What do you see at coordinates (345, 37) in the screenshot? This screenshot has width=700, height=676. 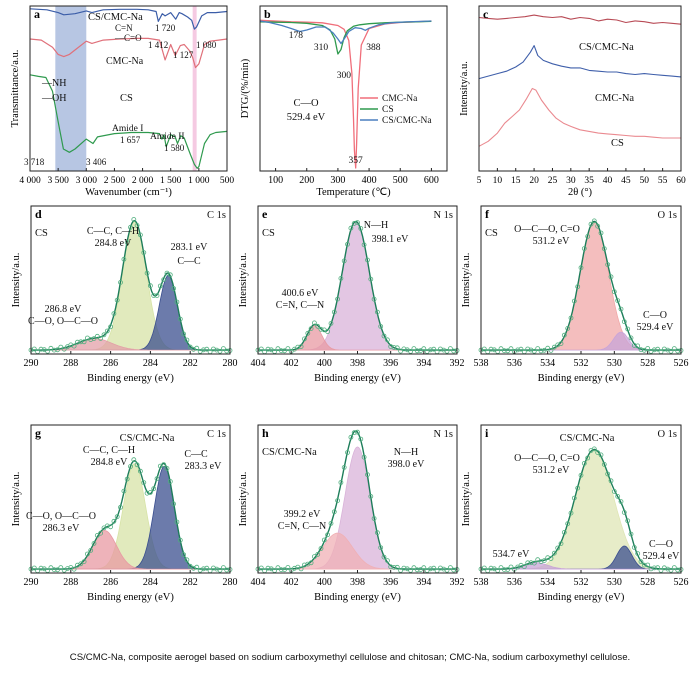 I see `series-line-b` at bounding box center [345, 37].